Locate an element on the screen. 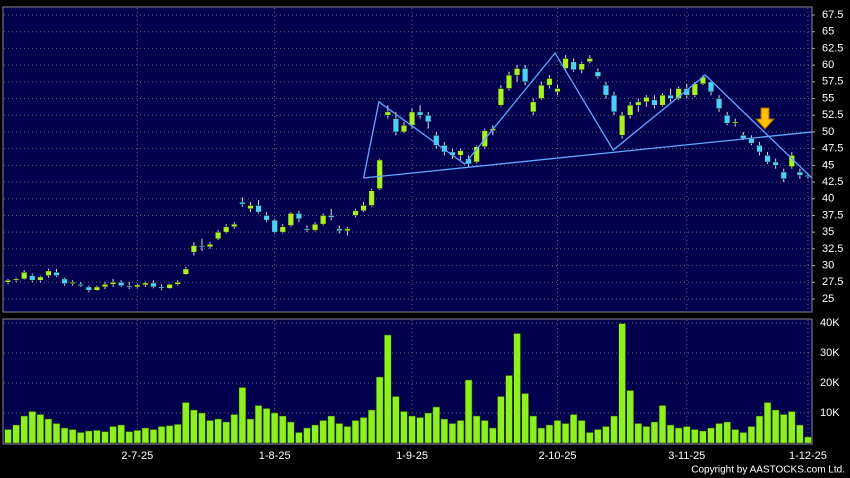 This screenshot has width=850, height=478. y-tick-label: 25 is located at coordinates (828, 299).